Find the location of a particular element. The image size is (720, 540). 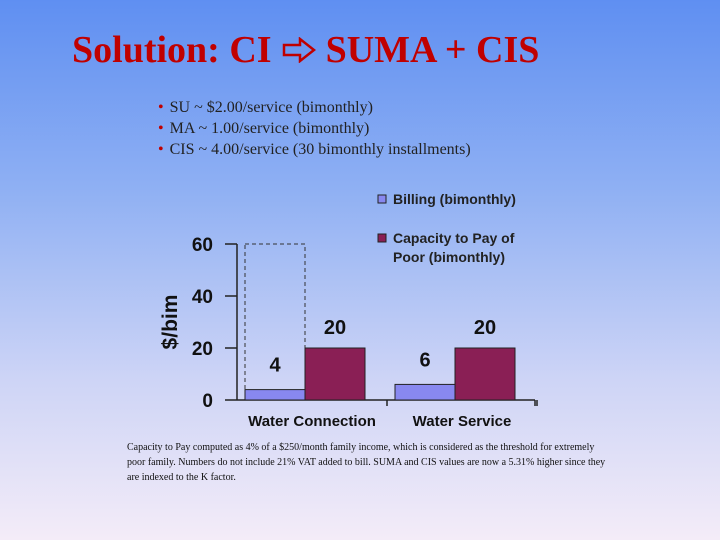

data-label: 6 is located at coordinates (424, 360).